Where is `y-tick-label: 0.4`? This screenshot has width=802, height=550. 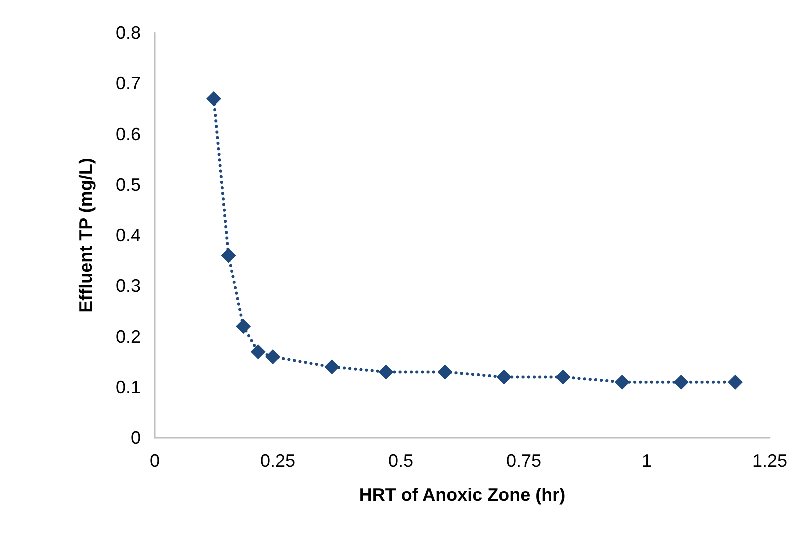
y-tick-label: 0.4 is located at coordinates (128, 236).